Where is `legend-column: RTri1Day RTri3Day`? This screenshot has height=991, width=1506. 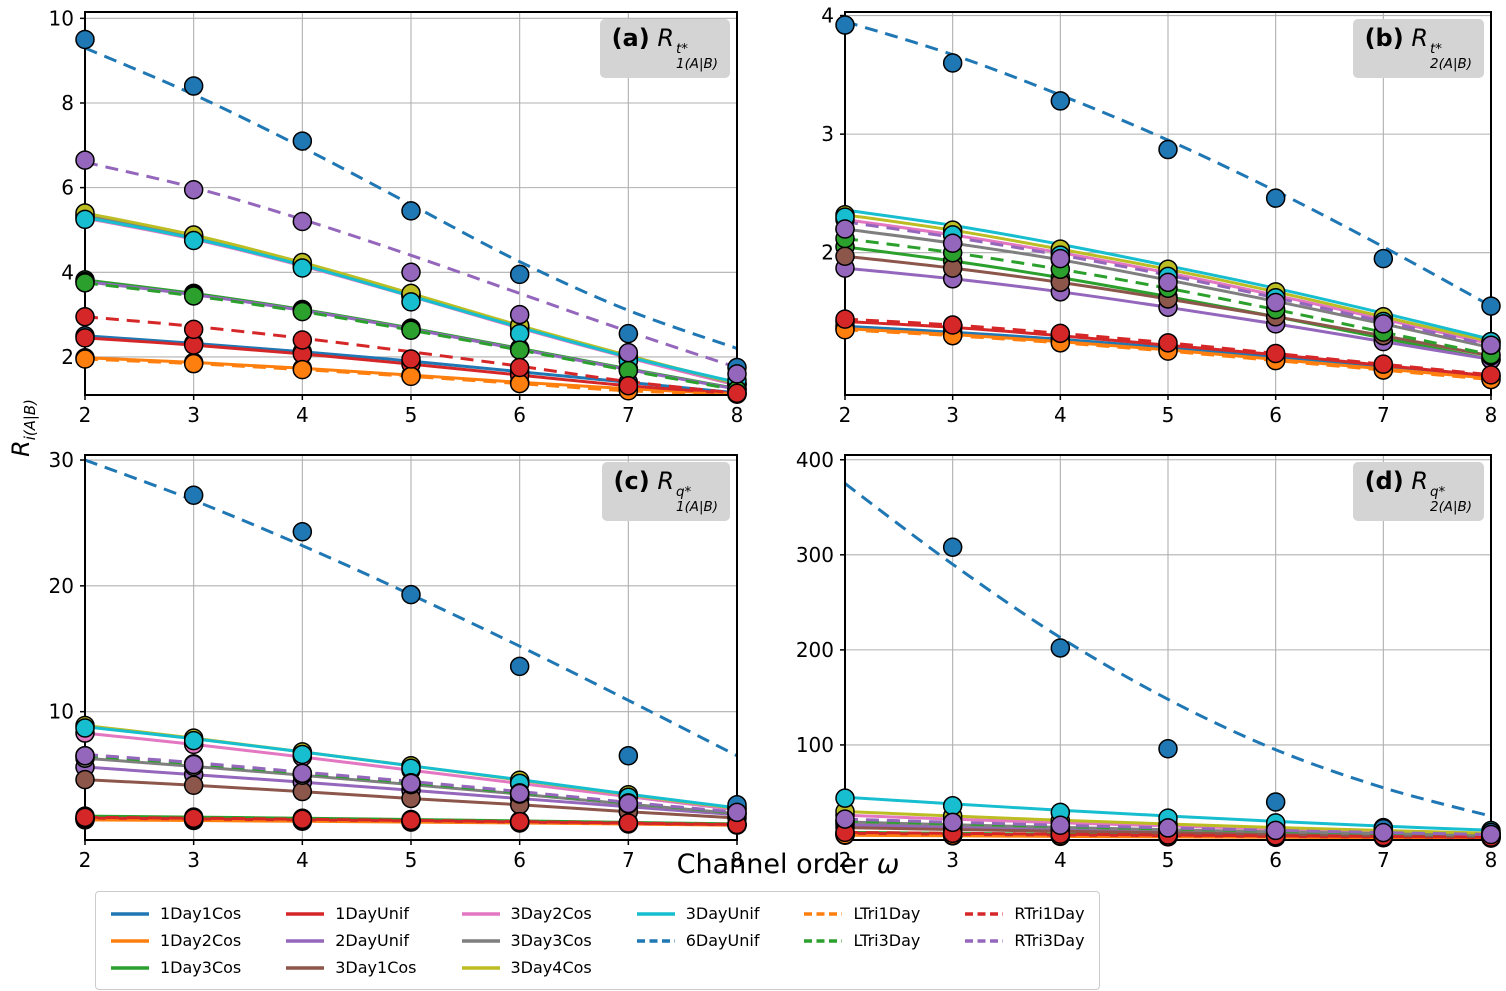
legend-column: RTri1Day RTri3Day is located at coordinates (1024, 927).